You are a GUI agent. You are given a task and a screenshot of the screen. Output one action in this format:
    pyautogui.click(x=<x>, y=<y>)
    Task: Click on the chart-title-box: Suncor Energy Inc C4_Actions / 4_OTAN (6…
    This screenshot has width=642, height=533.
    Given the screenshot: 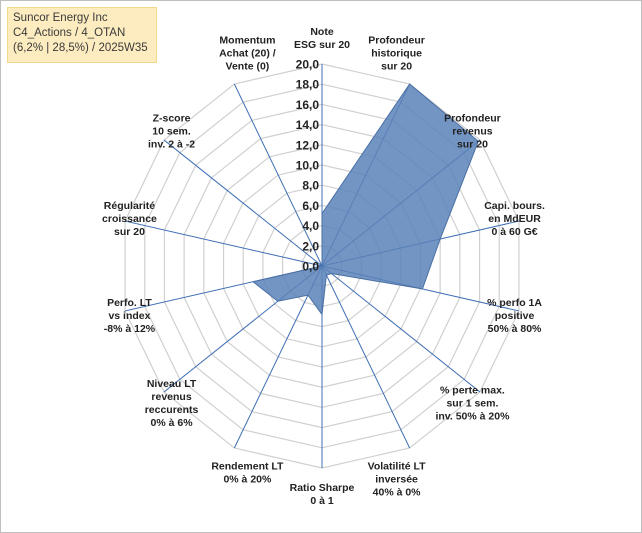 What is the action you would take?
    pyautogui.click(x=82, y=35)
    